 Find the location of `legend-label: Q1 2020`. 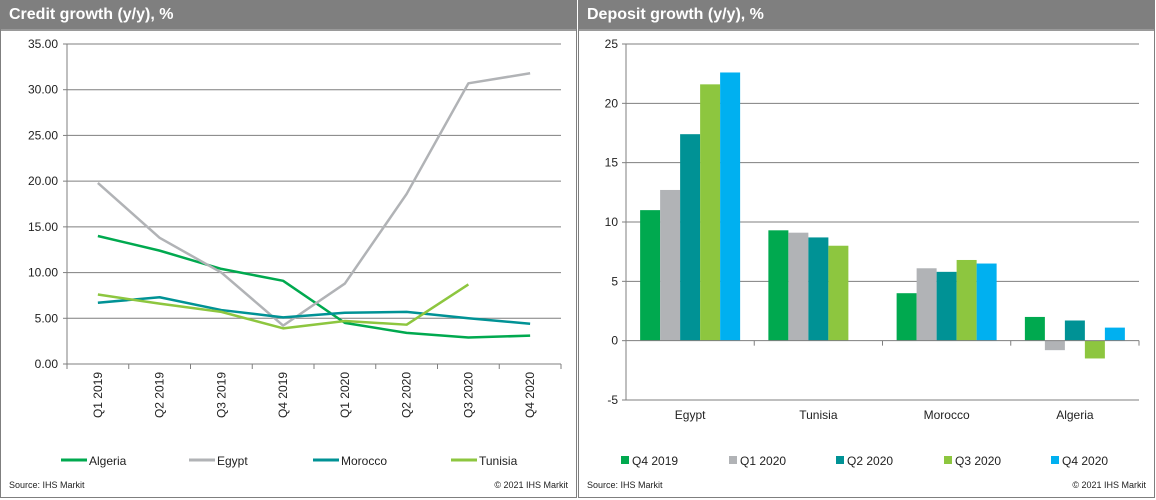

legend-label: Q1 2020 is located at coordinates (763, 461).